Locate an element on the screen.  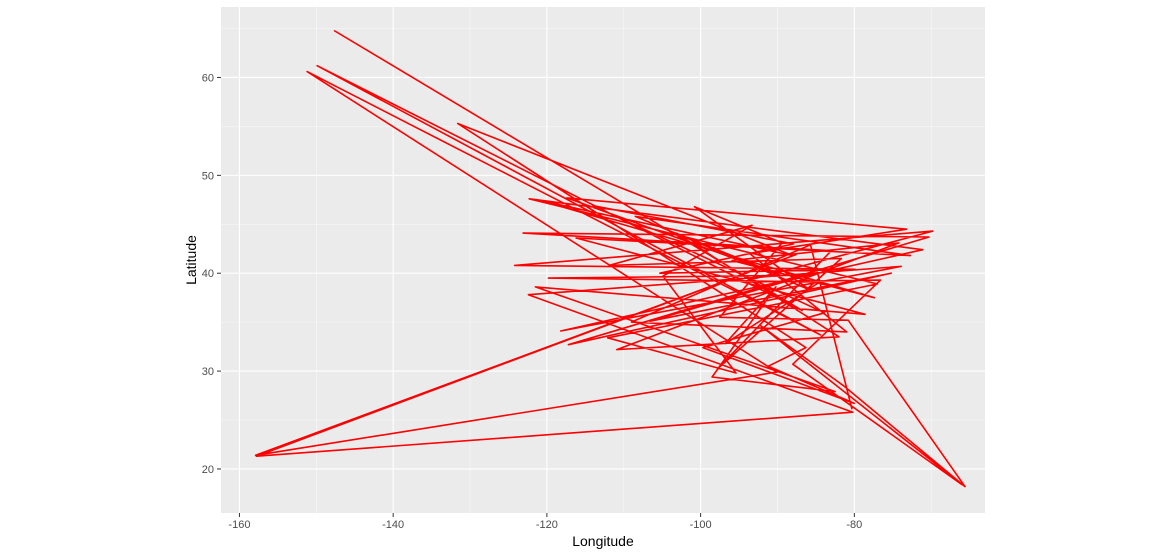
x-axis-title: Longitude is located at coordinates (603, 541).